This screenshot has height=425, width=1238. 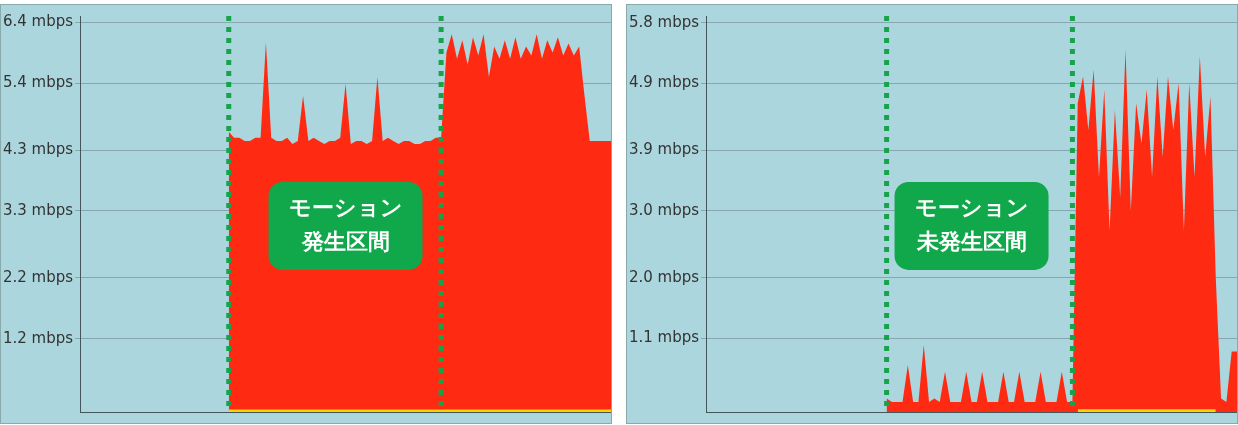 I want to click on y-tick-label: 1.1 mbps, so click(x=664, y=337).